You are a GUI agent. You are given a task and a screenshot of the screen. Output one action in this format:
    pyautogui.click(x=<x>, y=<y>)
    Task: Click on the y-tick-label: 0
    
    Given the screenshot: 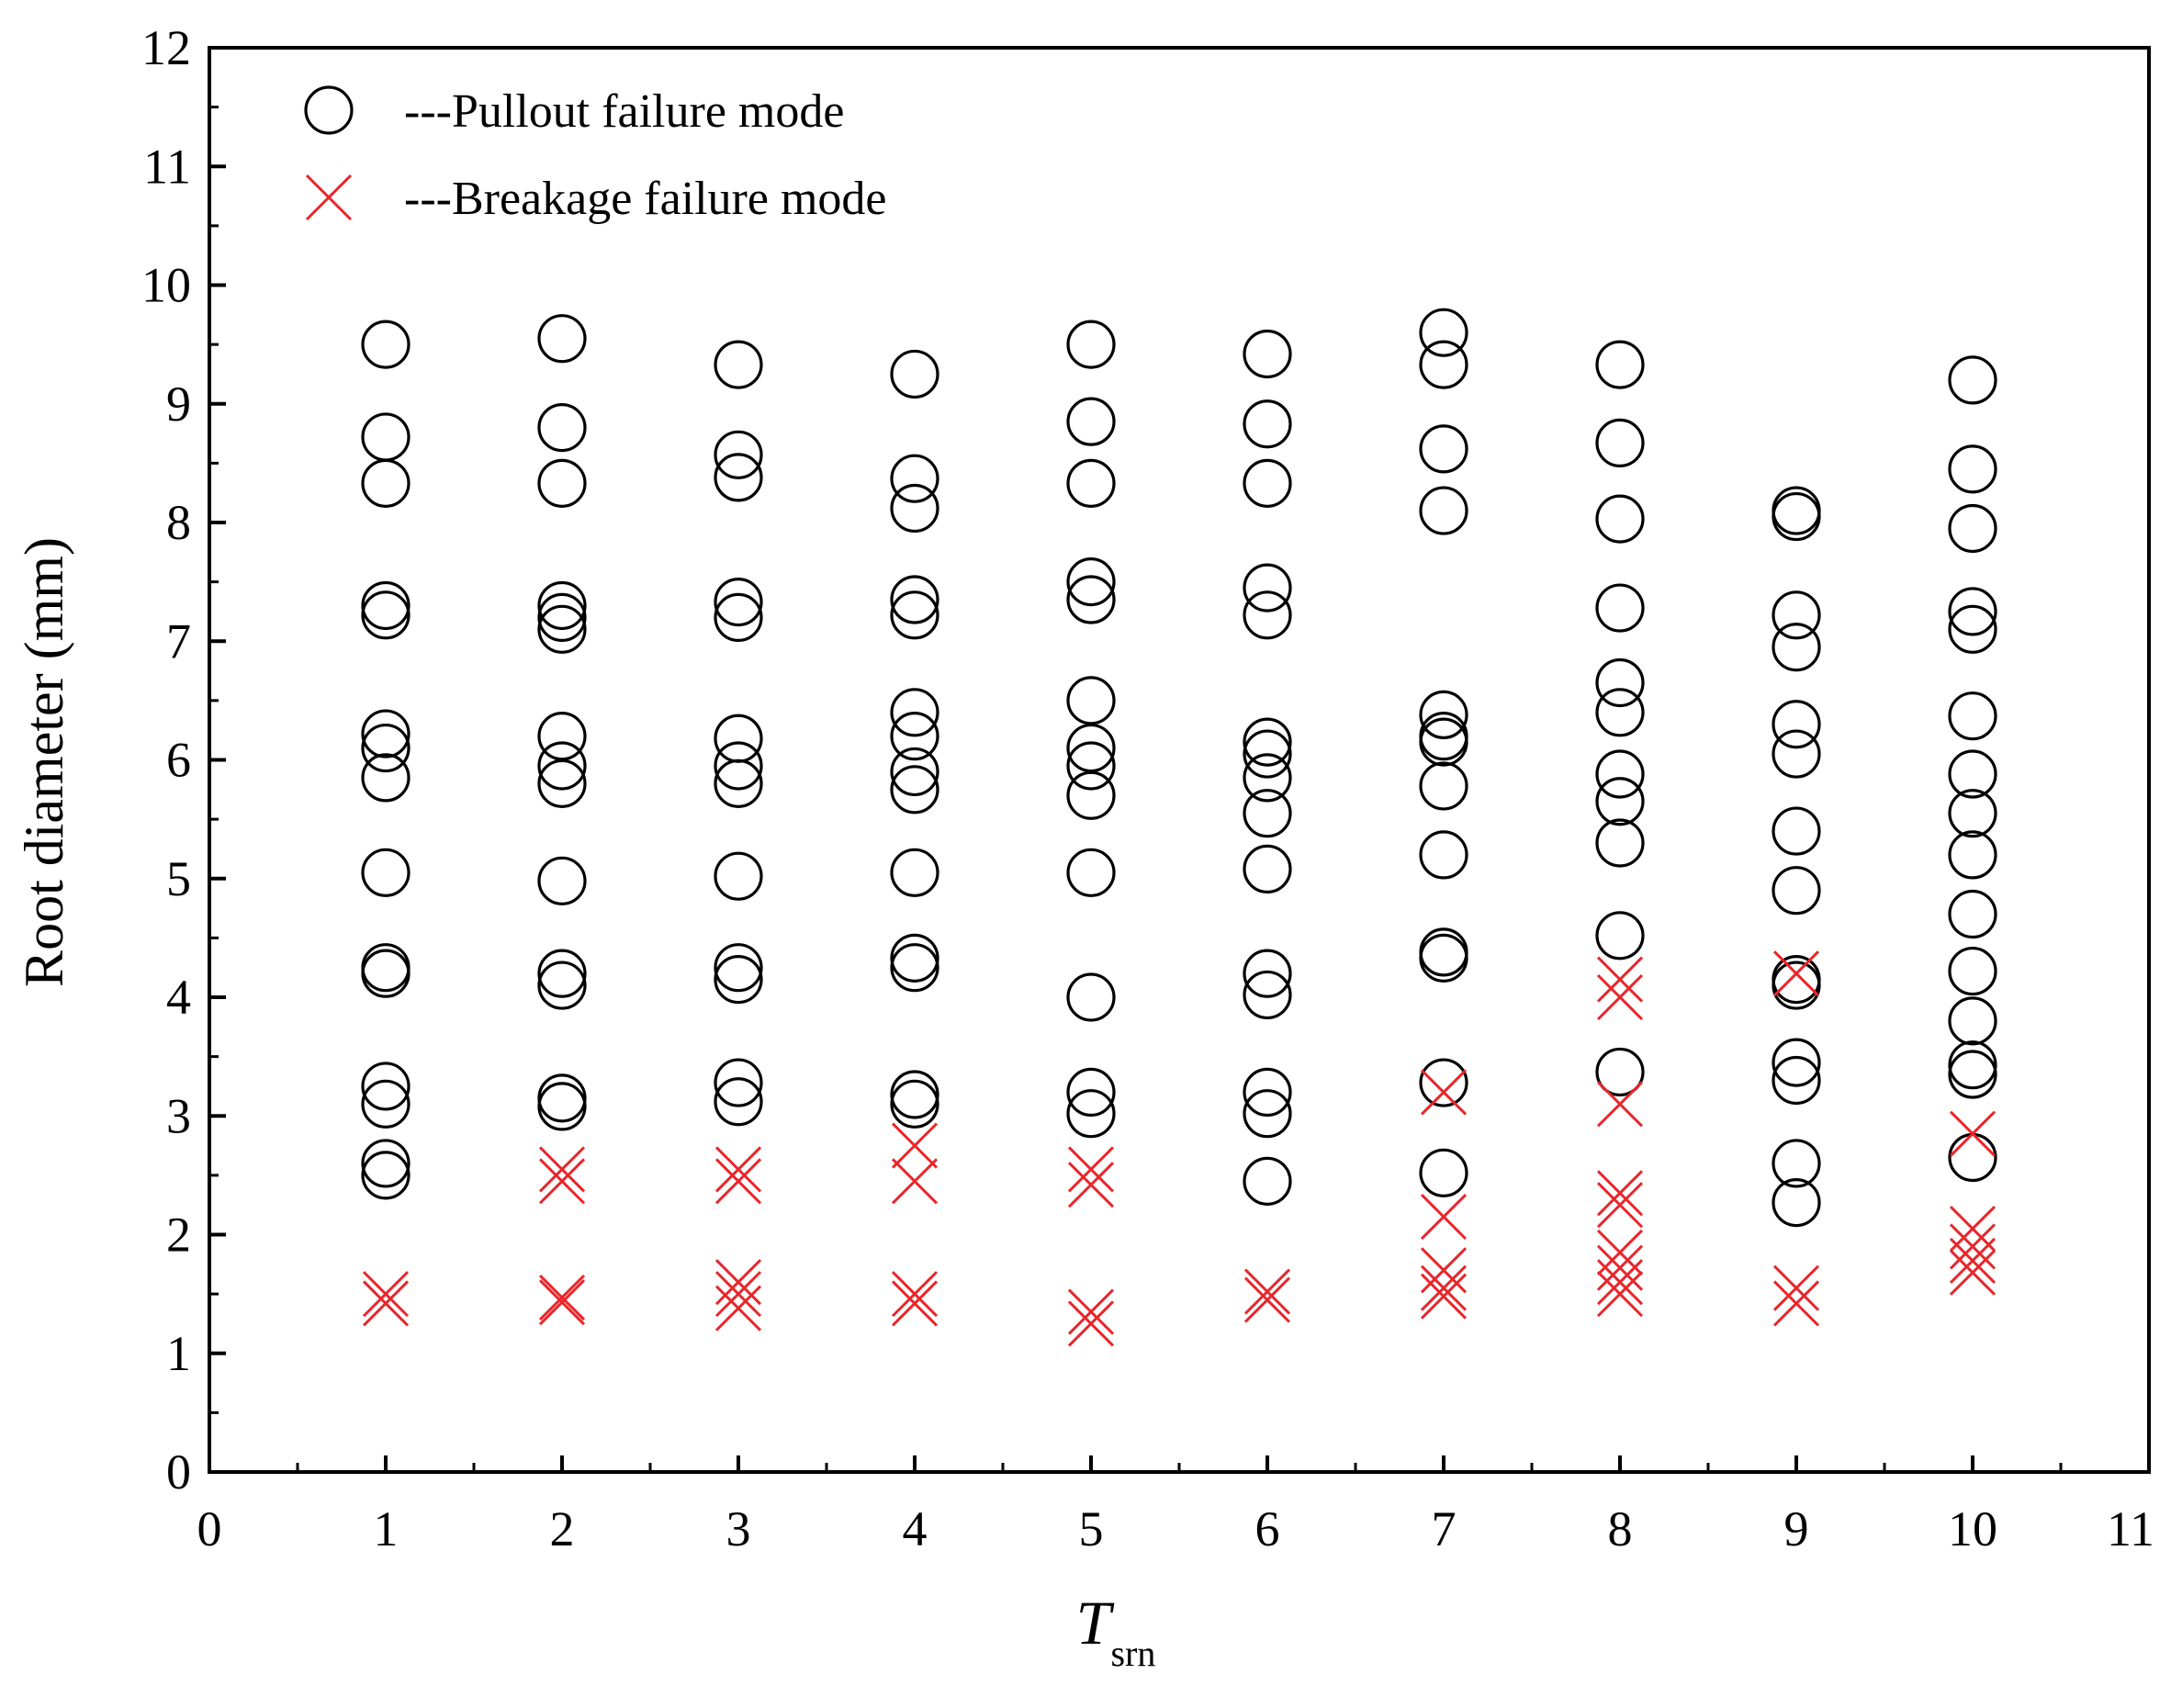 What is the action you would take?
    pyautogui.click(x=178, y=1472)
    